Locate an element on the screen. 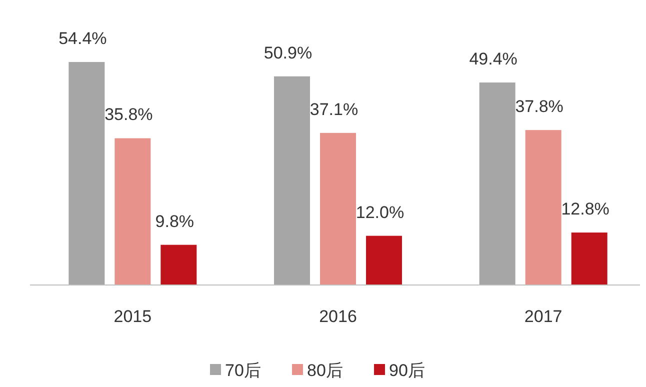 The width and height of the screenshot is (646, 387). data-label: 49.4% is located at coordinates (493, 58).